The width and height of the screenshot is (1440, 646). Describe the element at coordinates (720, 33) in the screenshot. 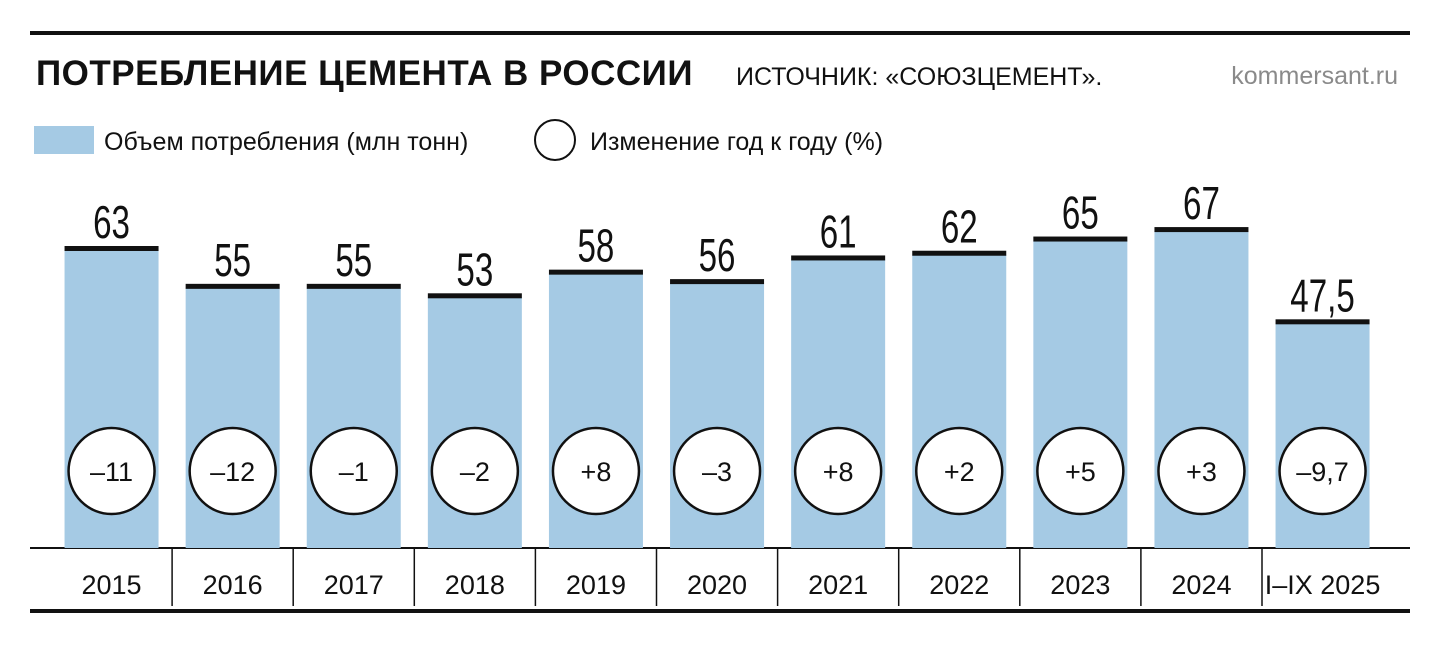

I see `top-rule` at that location.